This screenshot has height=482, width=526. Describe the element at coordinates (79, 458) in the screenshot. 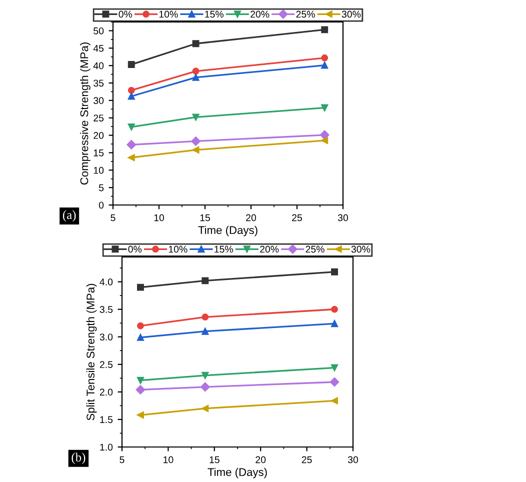

I see `text: (b)` at that location.